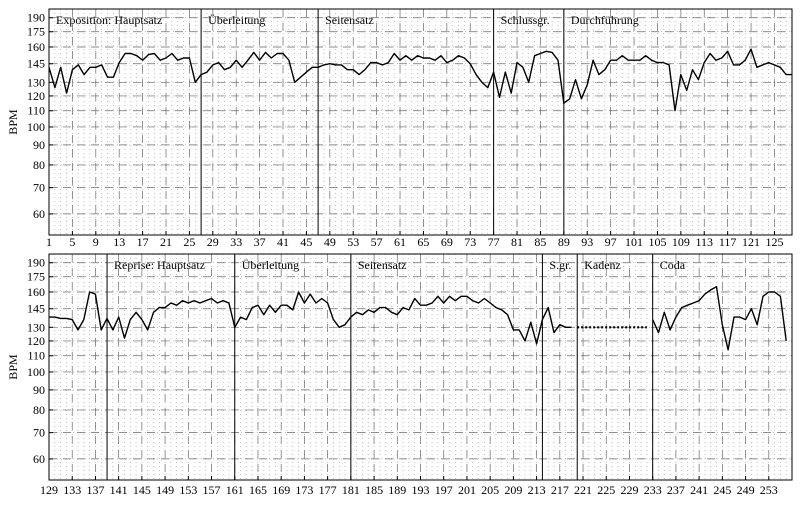 The width and height of the screenshot is (800, 508). What do you see at coordinates (447, 242) in the screenshot?
I see `x-tick-label: 69` at bounding box center [447, 242].